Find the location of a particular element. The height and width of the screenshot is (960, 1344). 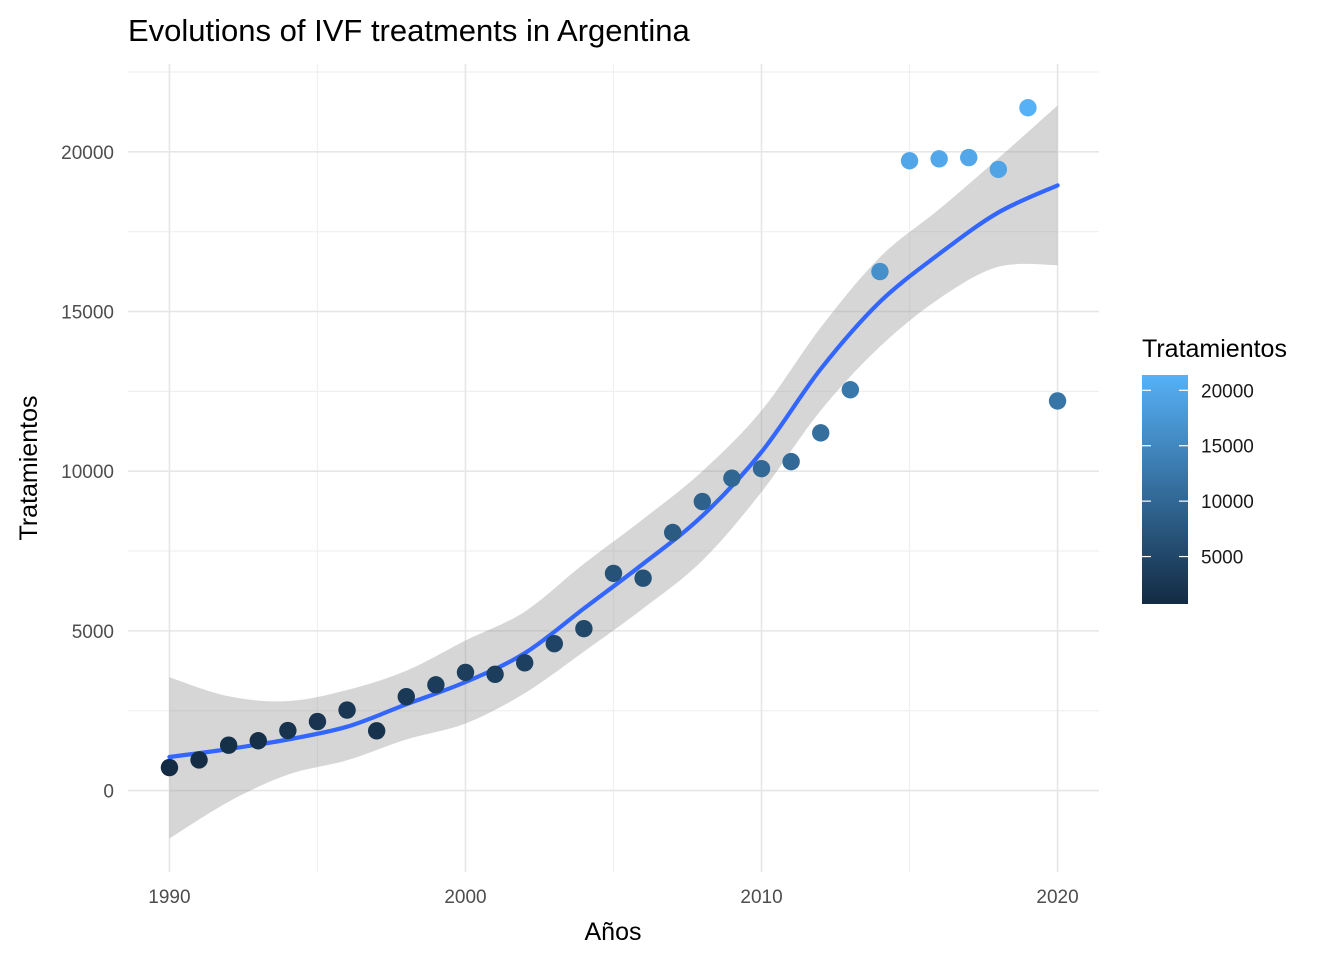

y-tick-label: 10000 is located at coordinates (87, 472).